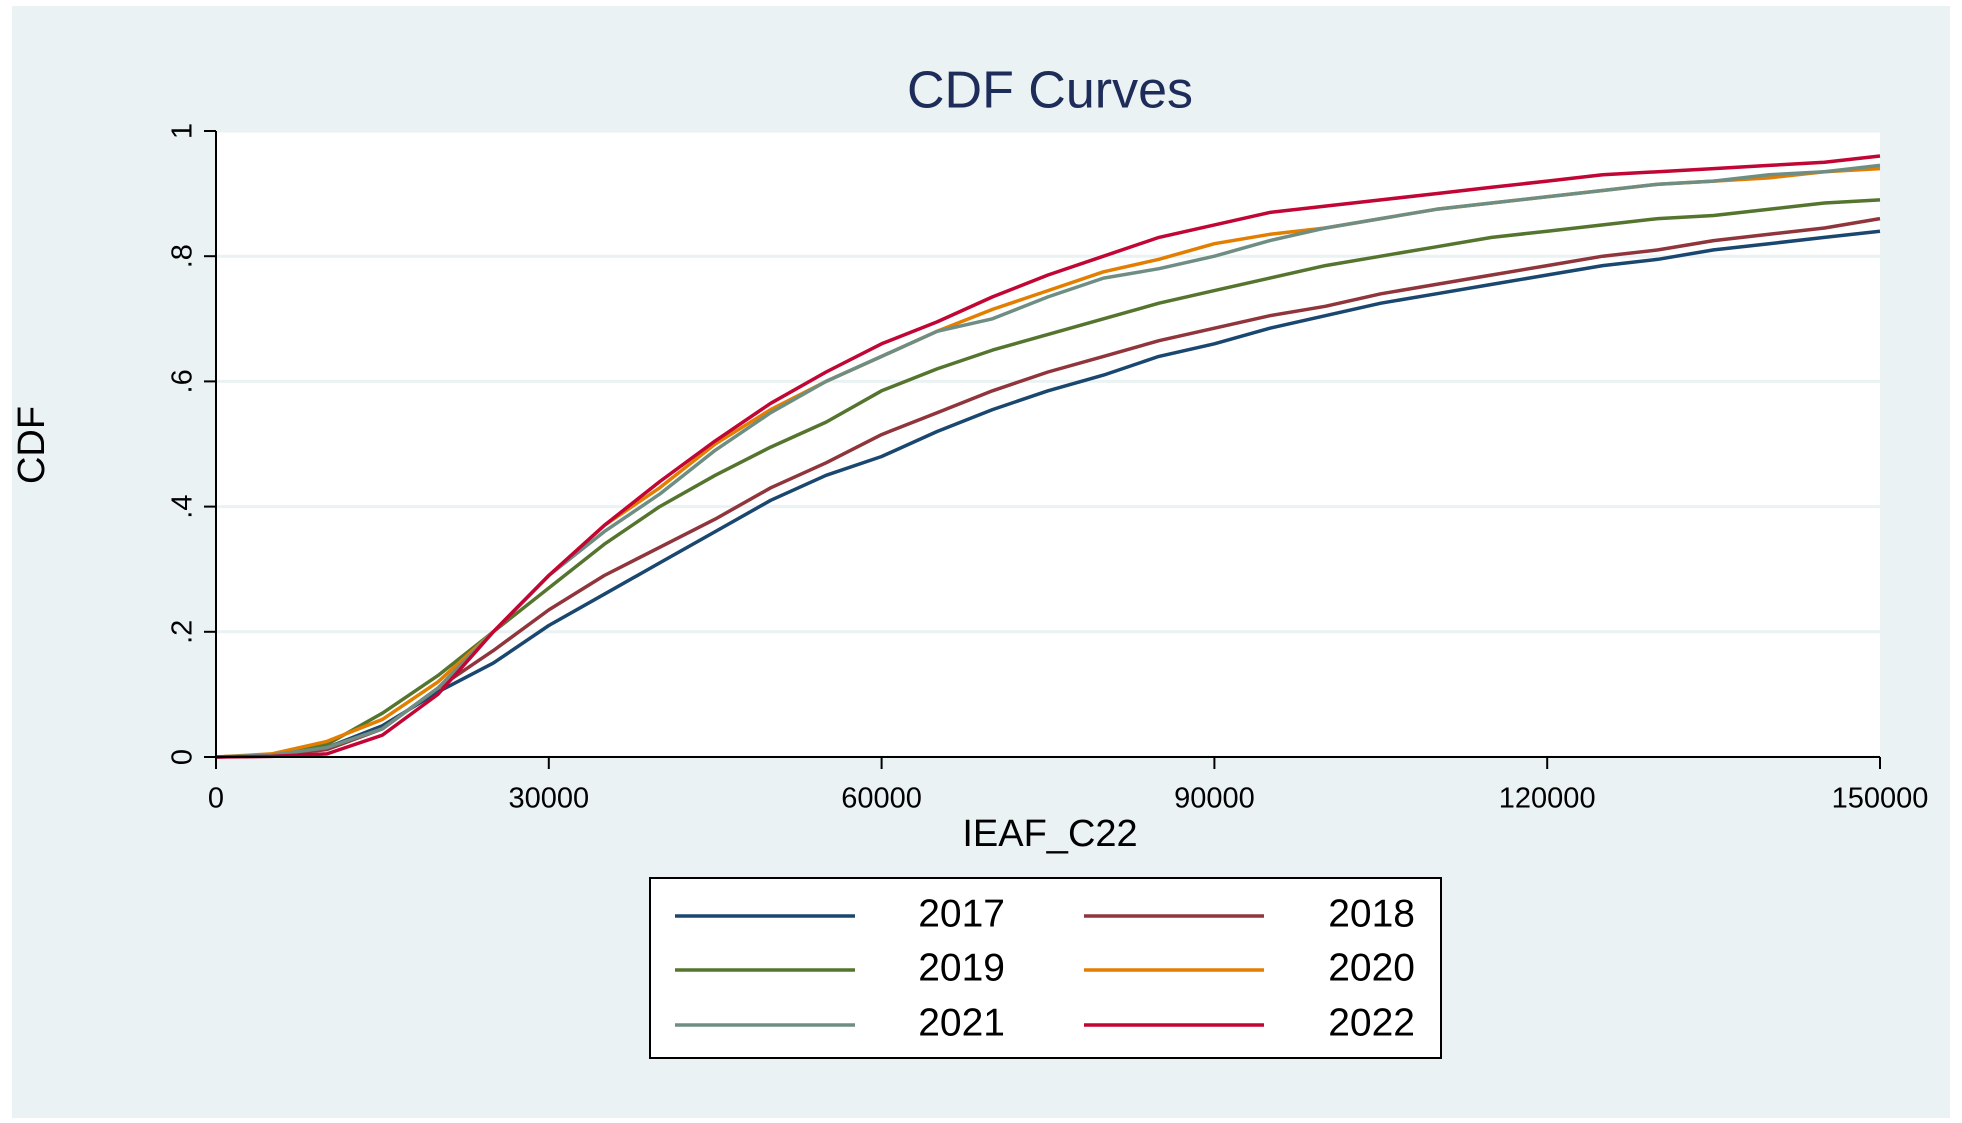 The width and height of the screenshot is (1962, 1123). What do you see at coordinates (183, 256) in the screenshot?
I see `y-tick-label: .8` at bounding box center [183, 256].